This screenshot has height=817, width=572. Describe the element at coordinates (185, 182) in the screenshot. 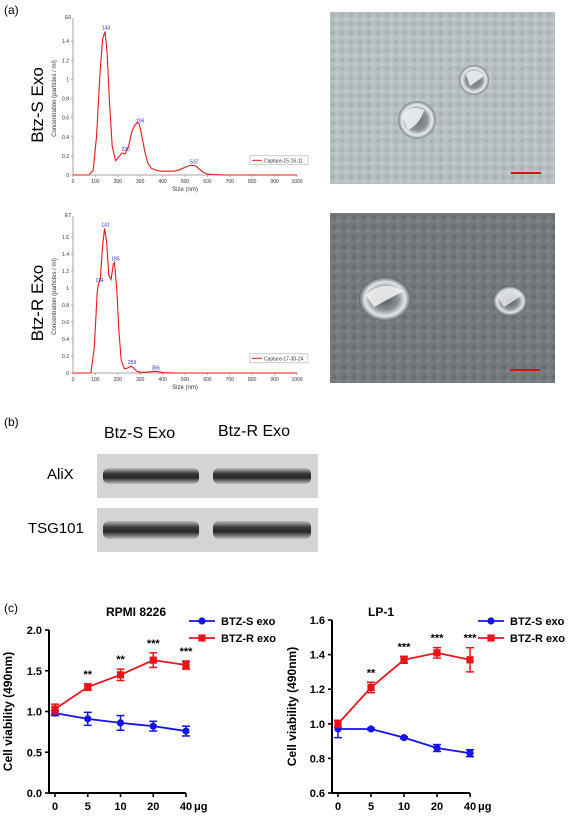

I see `x-tick-label: 500` at that location.